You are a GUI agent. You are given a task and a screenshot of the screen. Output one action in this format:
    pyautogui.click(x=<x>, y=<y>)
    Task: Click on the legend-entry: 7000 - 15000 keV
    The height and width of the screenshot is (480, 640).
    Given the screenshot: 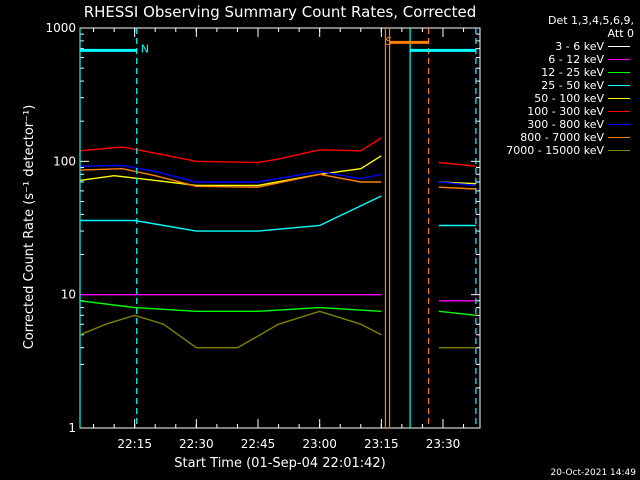 What is the action you would take?
    pyautogui.click(x=559, y=150)
    